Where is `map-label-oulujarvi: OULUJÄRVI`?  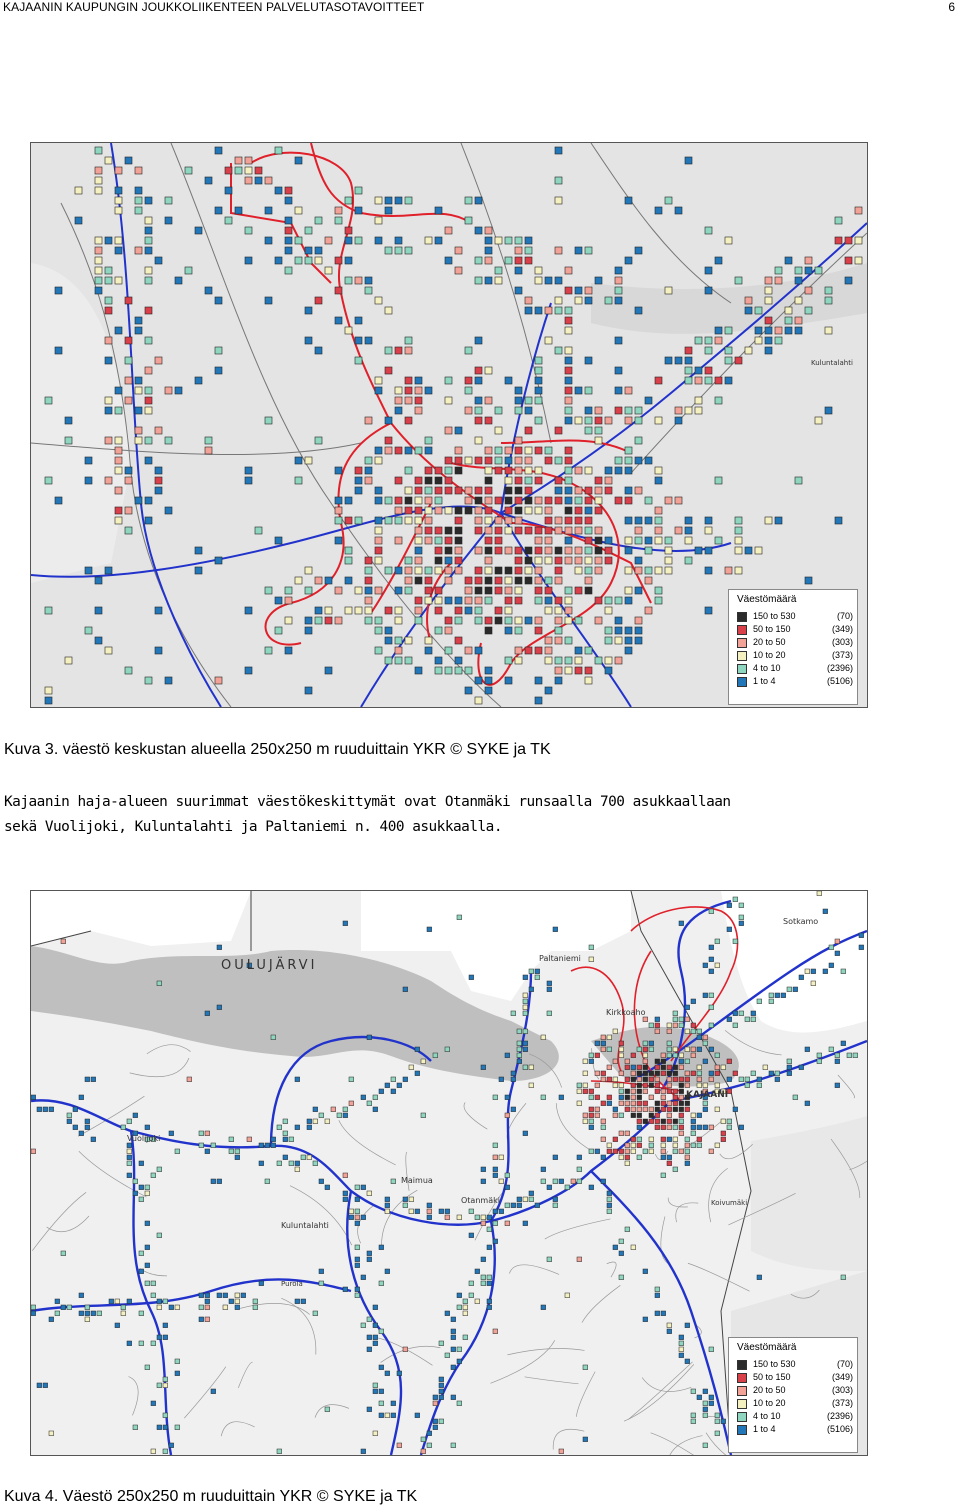 map-label-oulujarvi: OULUJÄRVI is located at coordinates (269, 965).